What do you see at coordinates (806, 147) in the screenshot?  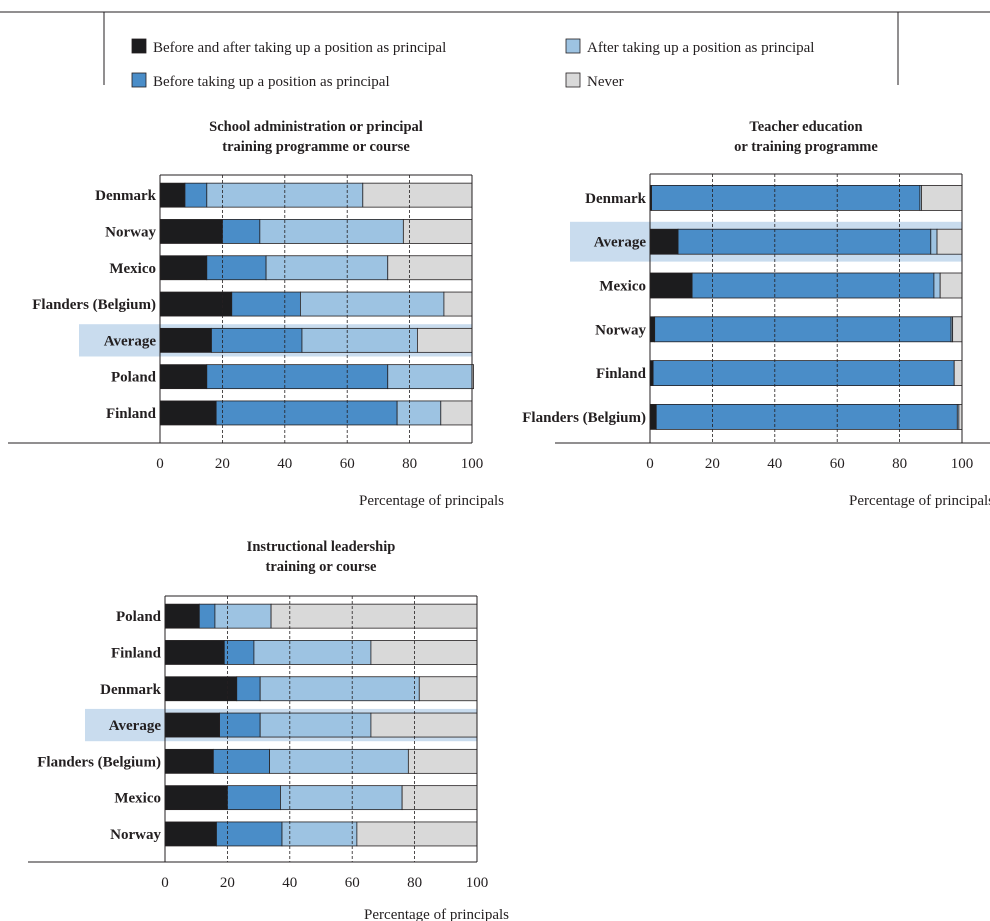 I see `panel-2-title-line-2: or training programme` at bounding box center [806, 147].